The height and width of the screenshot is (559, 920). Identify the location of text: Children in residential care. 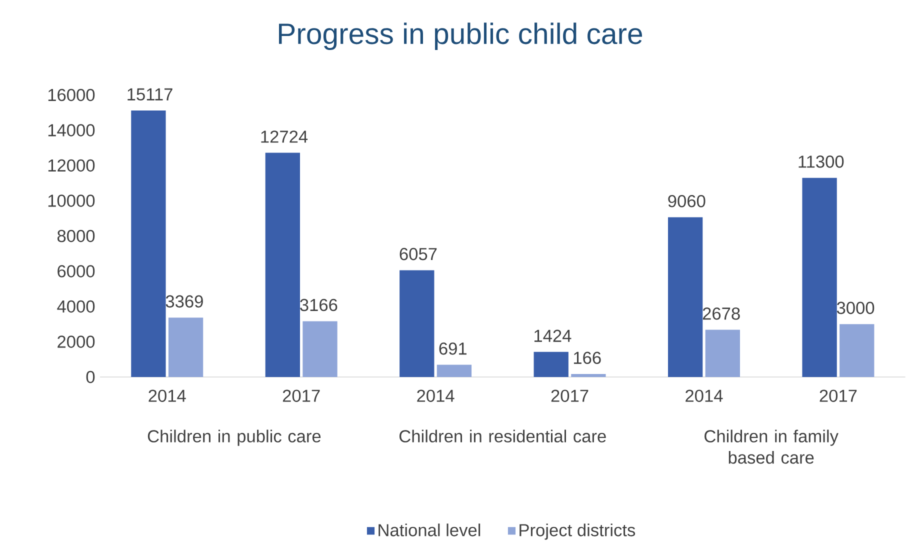
(502, 436).